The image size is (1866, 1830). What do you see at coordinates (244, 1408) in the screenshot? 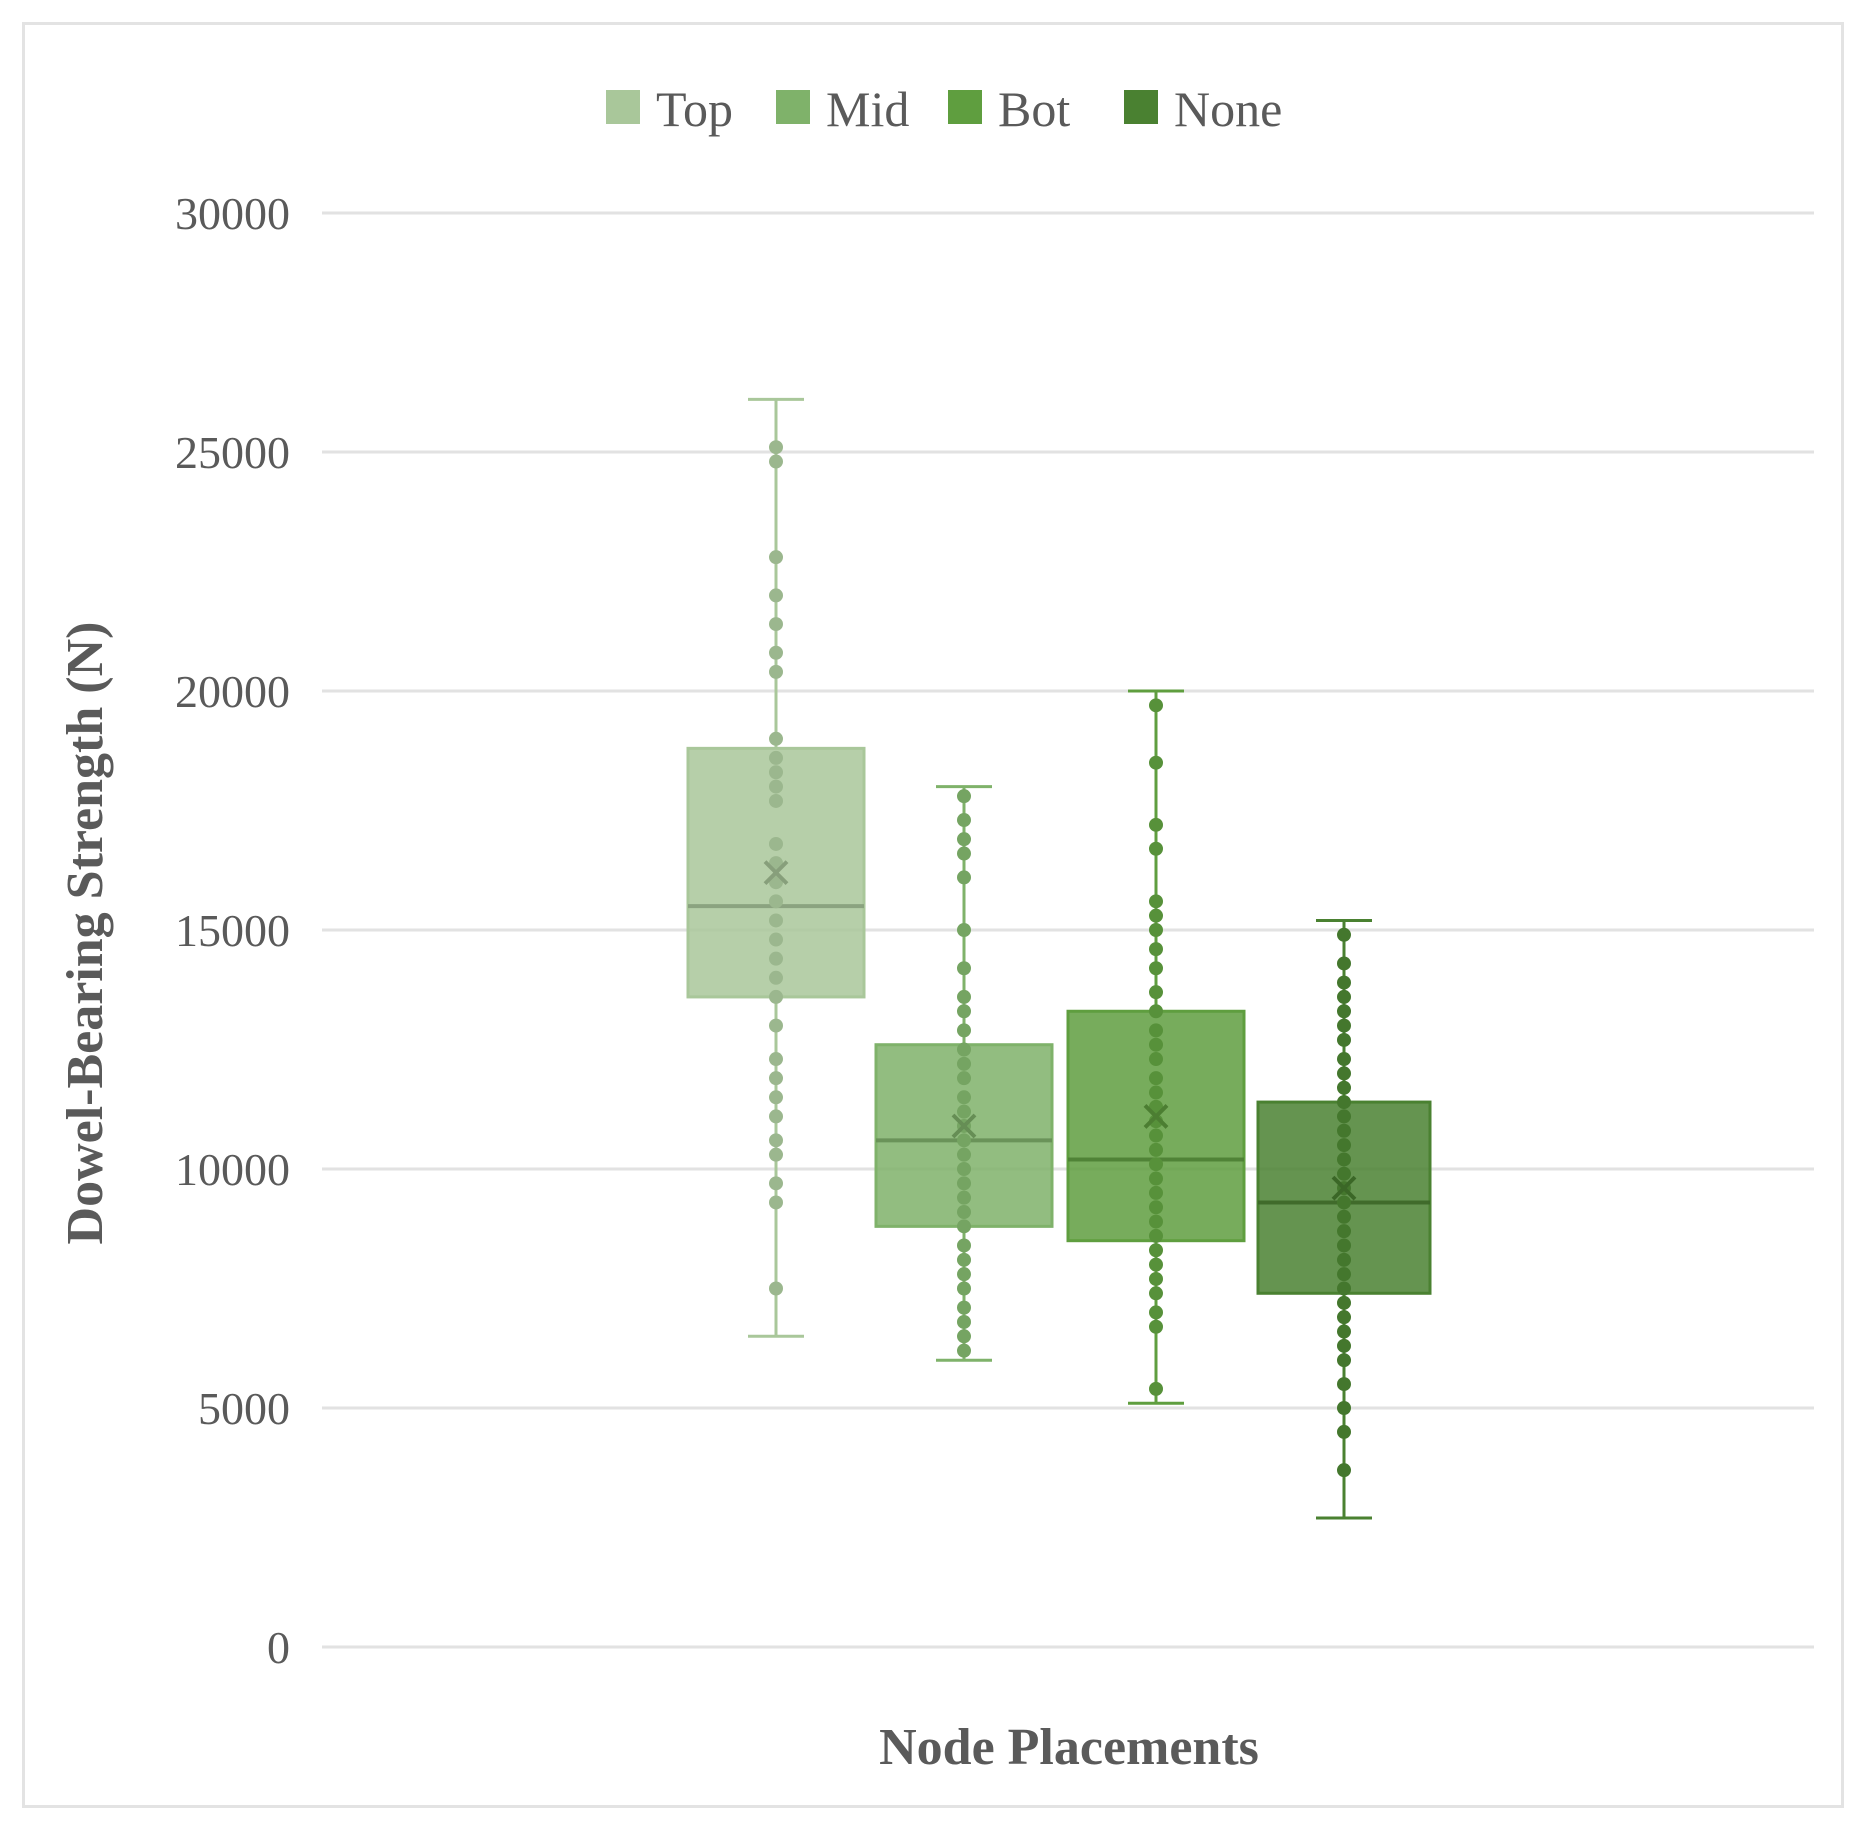
I see `y-tick-label: 5000` at bounding box center [244, 1408].